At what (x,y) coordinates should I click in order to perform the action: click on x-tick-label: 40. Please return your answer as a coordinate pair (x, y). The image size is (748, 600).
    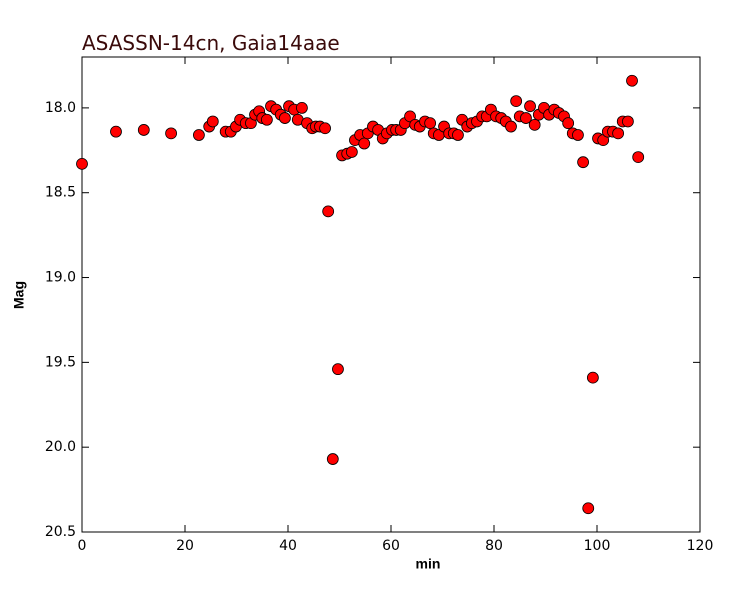
    Looking at the image, I should click on (288, 546).